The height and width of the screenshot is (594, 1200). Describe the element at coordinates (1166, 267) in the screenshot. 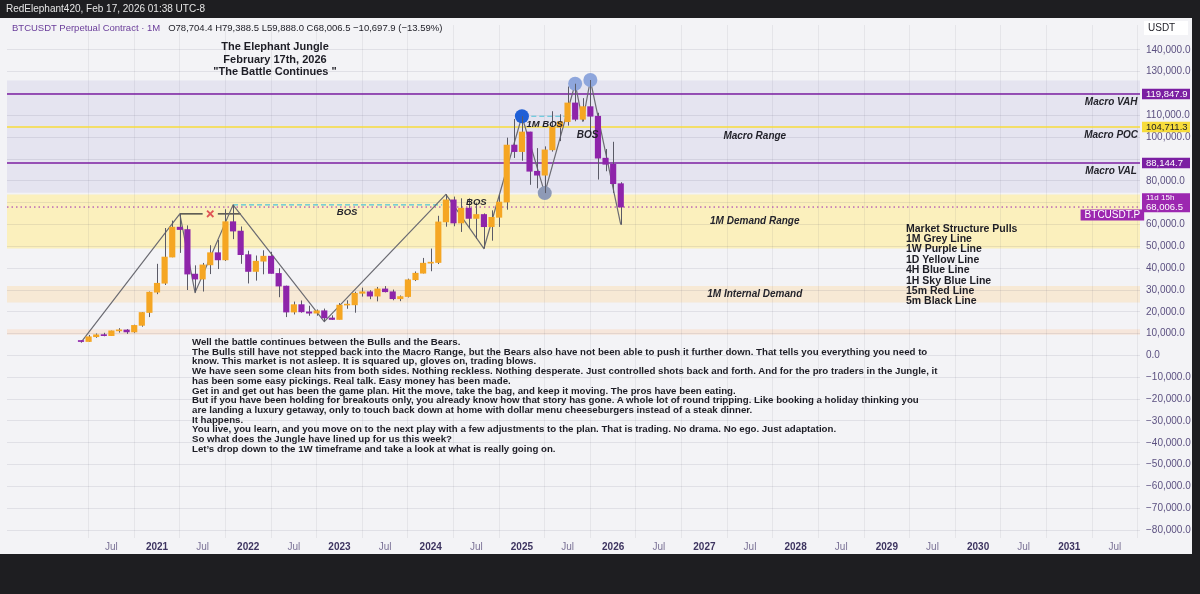

I see `y-tick-label: 40,000.0` at that location.